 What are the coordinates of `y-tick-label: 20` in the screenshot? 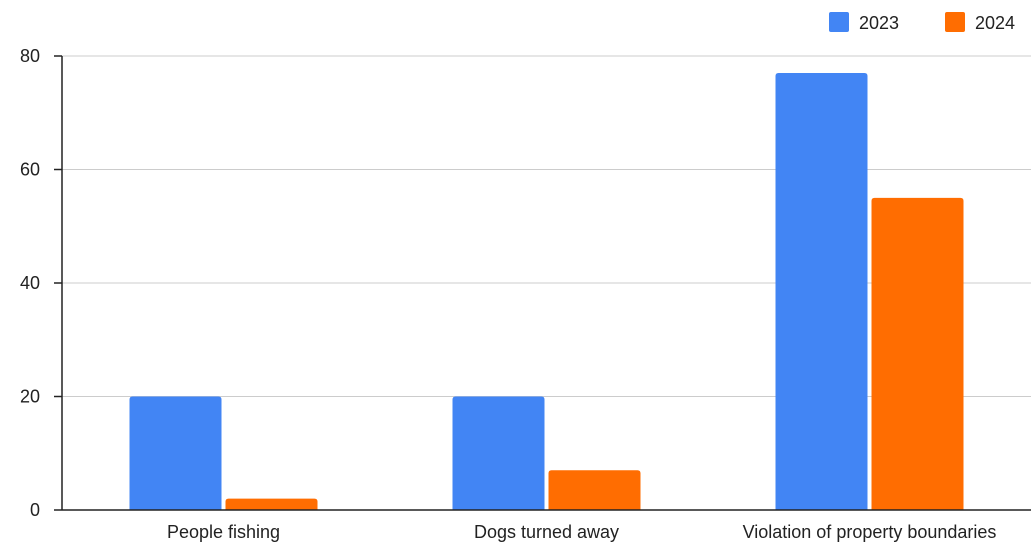 It's located at (30, 397).